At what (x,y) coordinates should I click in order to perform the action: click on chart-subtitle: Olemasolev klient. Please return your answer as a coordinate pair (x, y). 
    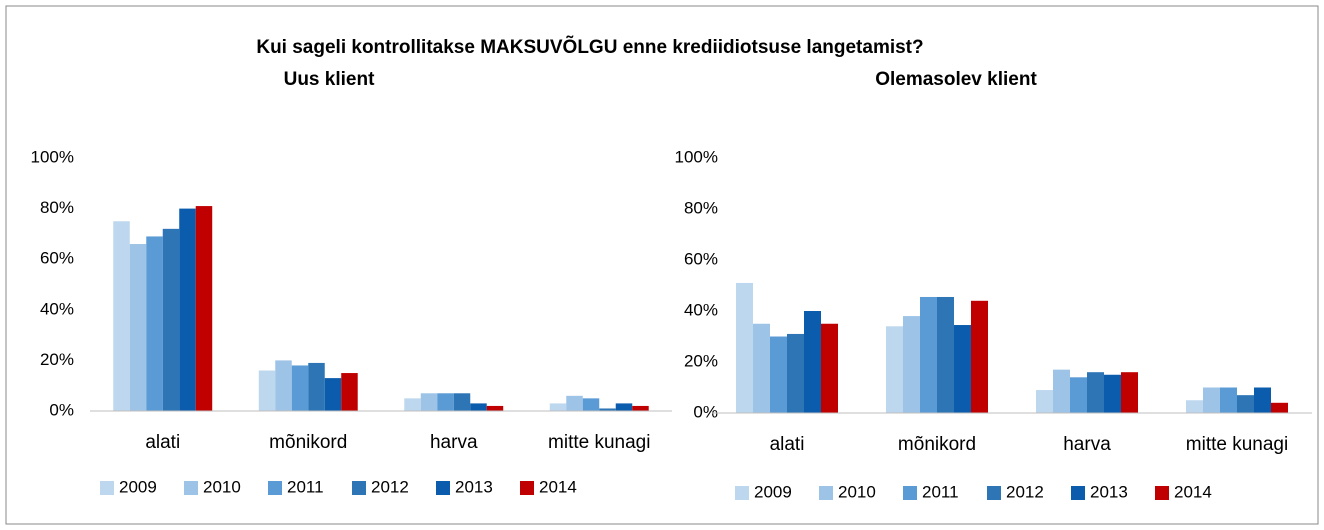
    Looking at the image, I should click on (956, 79).